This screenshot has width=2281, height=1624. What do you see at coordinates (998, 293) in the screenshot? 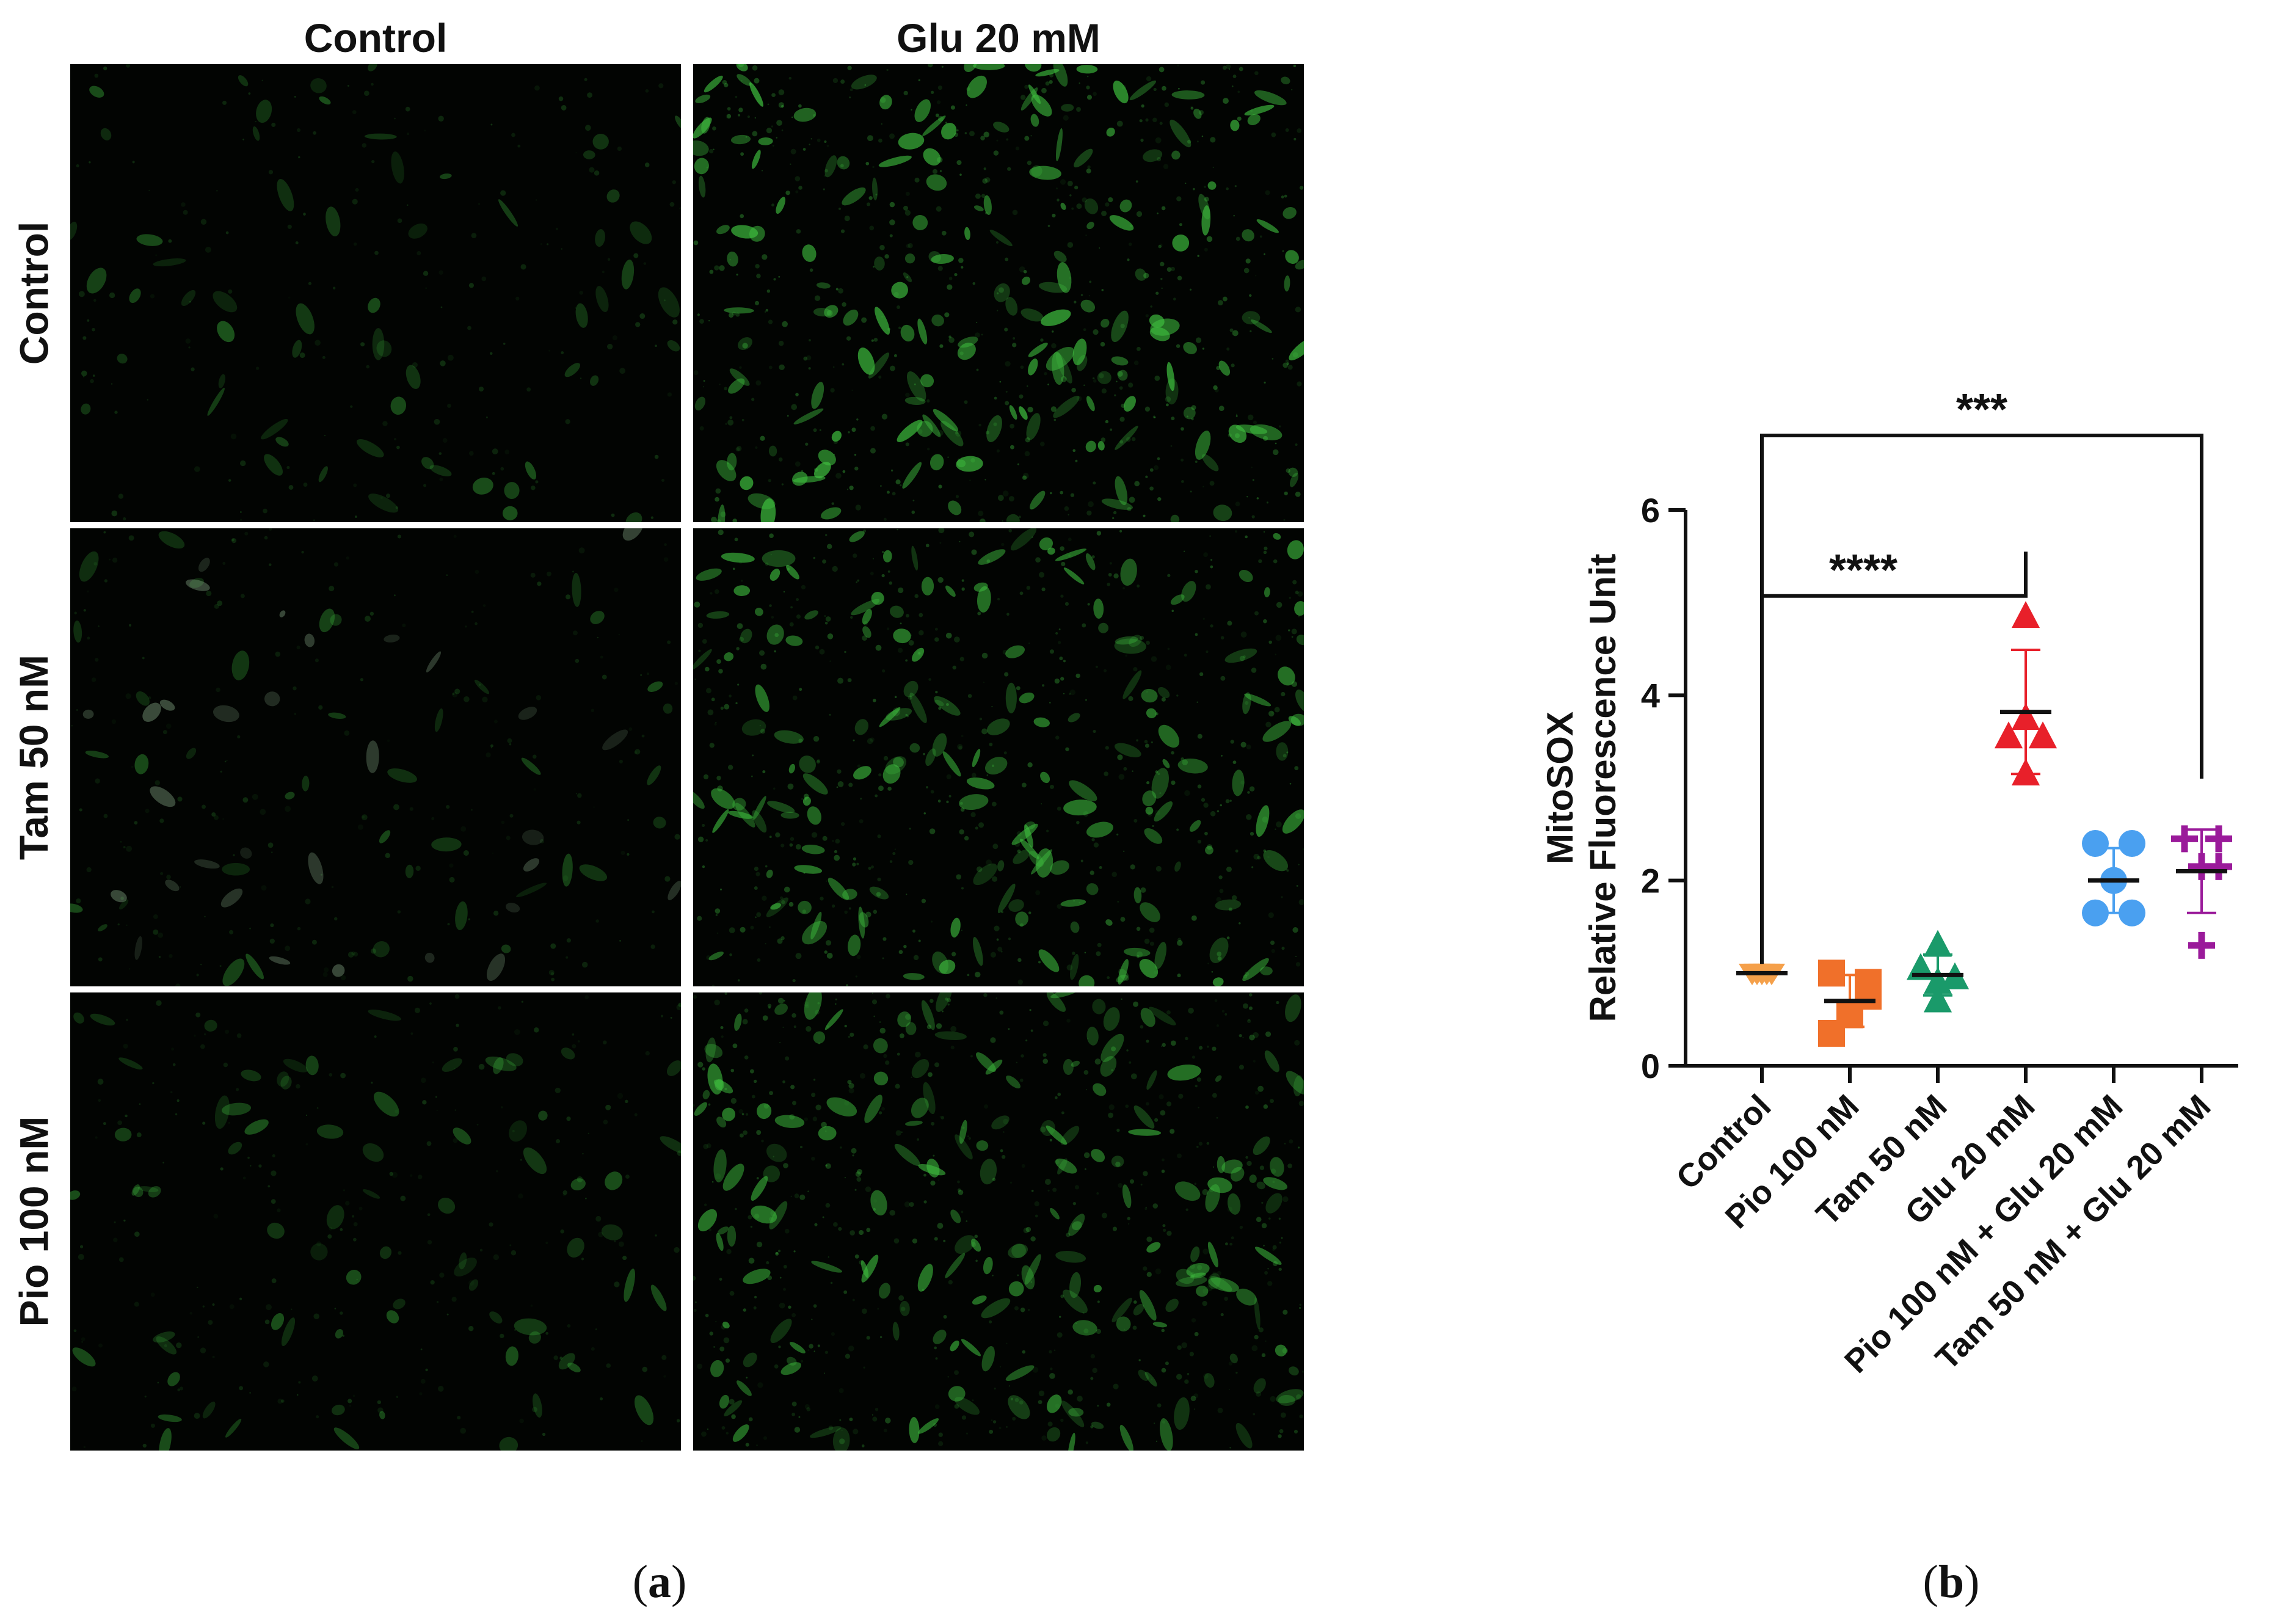
I see `micrograph-control-glu` at bounding box center [998, 293].